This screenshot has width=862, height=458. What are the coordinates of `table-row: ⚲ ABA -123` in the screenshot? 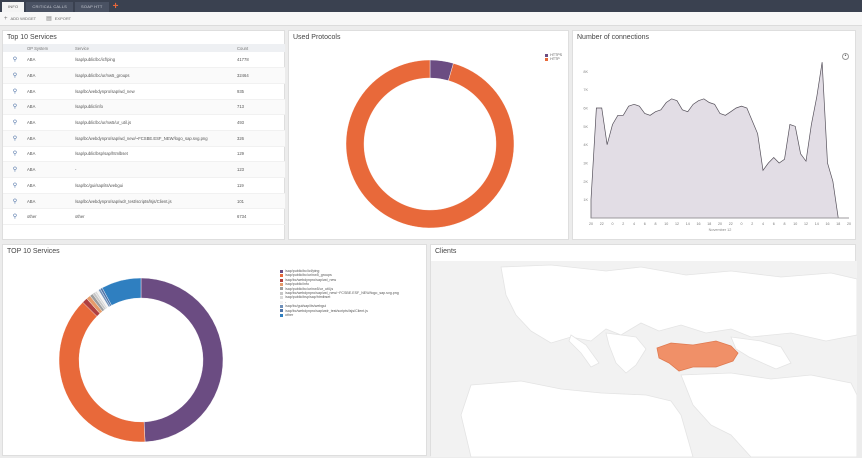 It's located at (144, 169).